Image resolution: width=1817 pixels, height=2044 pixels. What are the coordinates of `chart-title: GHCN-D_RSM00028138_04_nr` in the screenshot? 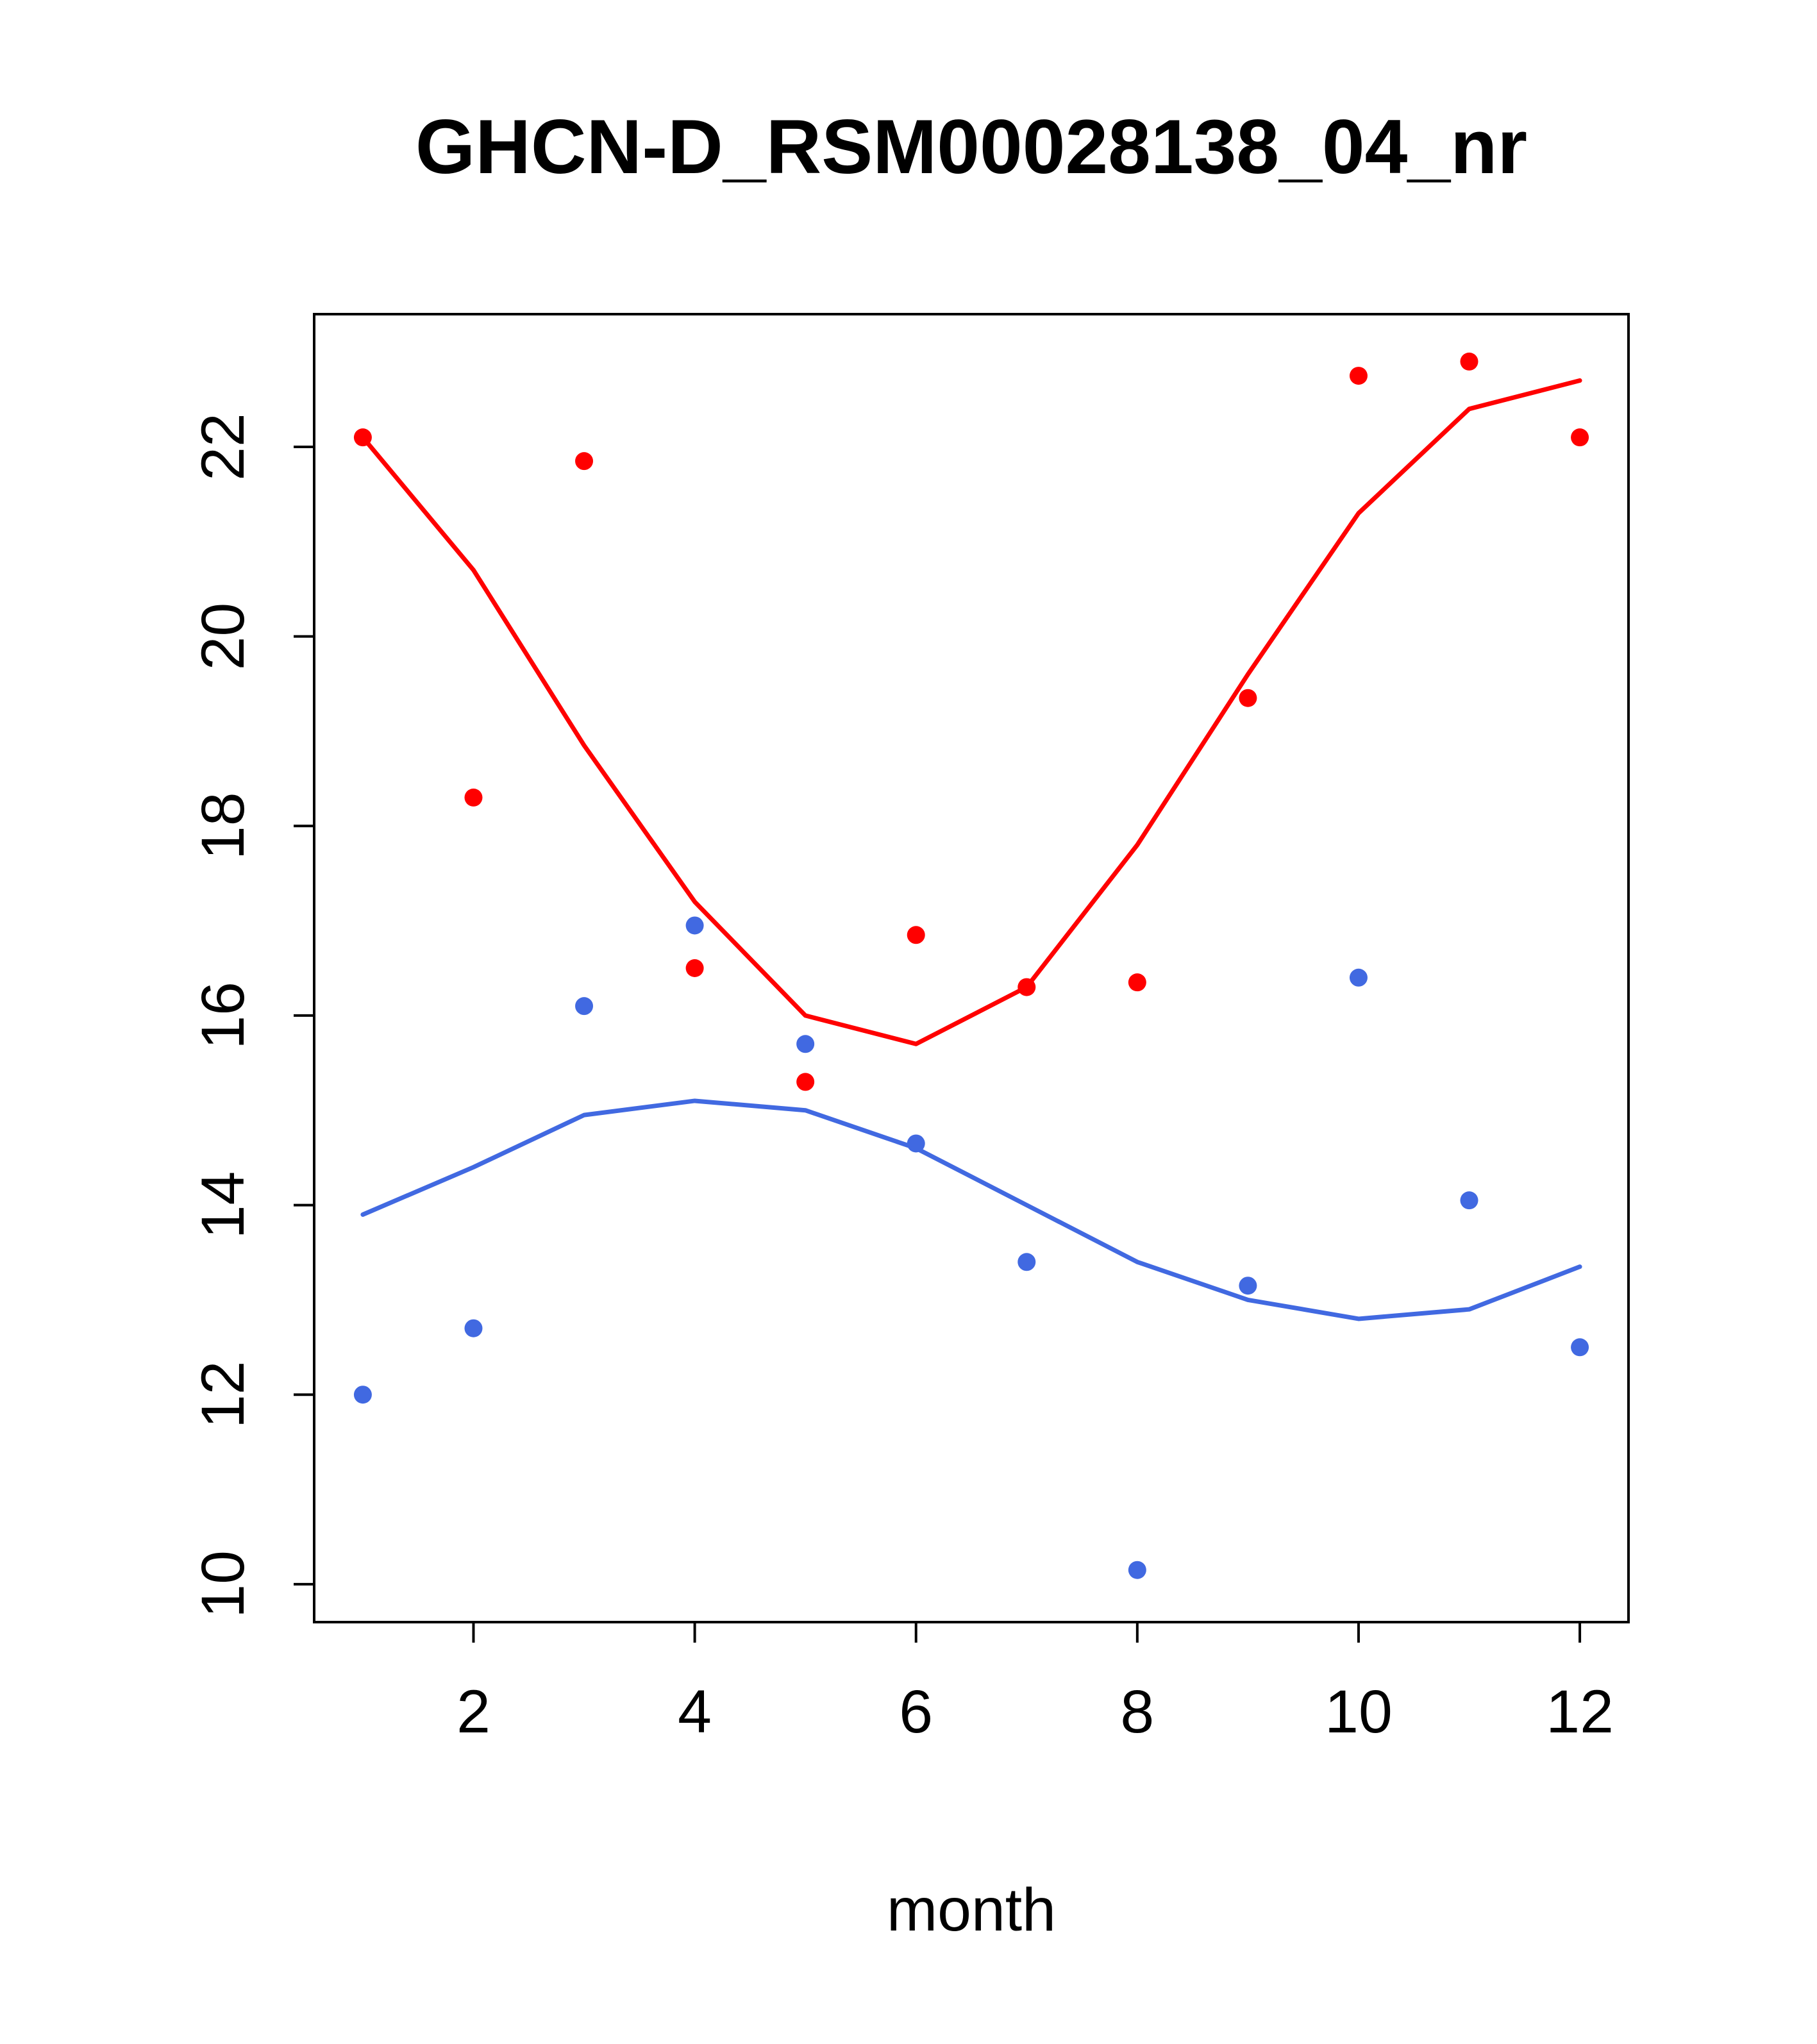 It's located at (972, 147).